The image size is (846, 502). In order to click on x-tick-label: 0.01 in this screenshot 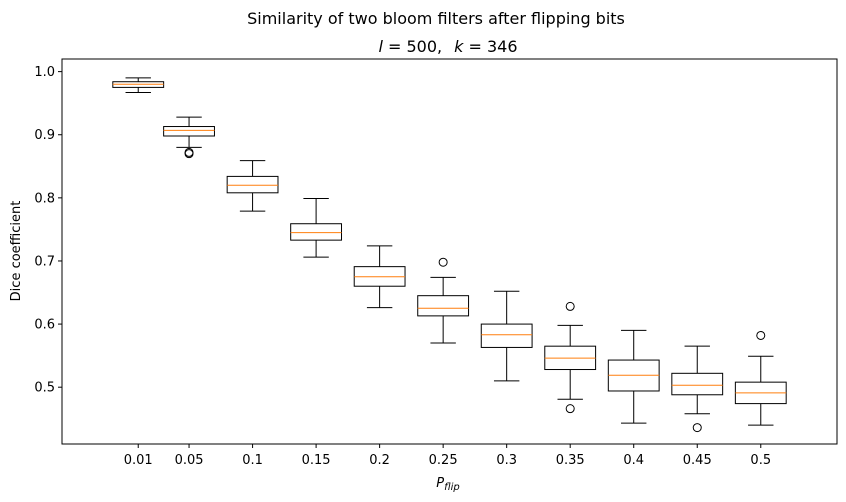, I will do `click(138, 460)`.